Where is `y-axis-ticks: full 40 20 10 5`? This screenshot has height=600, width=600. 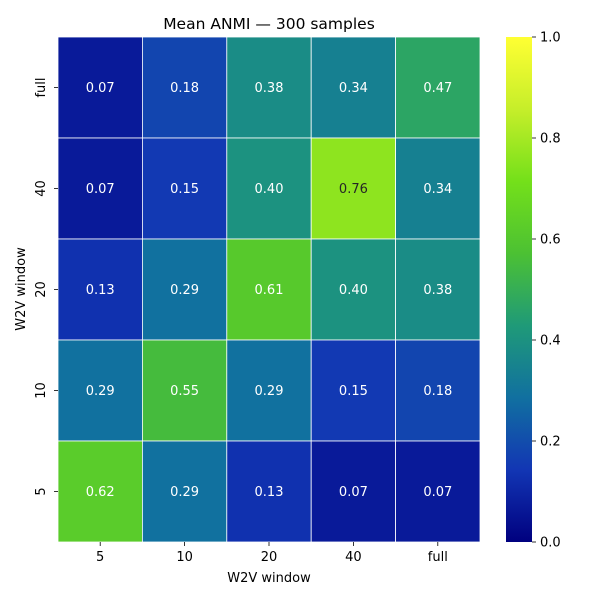 y-axis-ticks: full 40 20 10 5 is located at coordinates (46, 286).